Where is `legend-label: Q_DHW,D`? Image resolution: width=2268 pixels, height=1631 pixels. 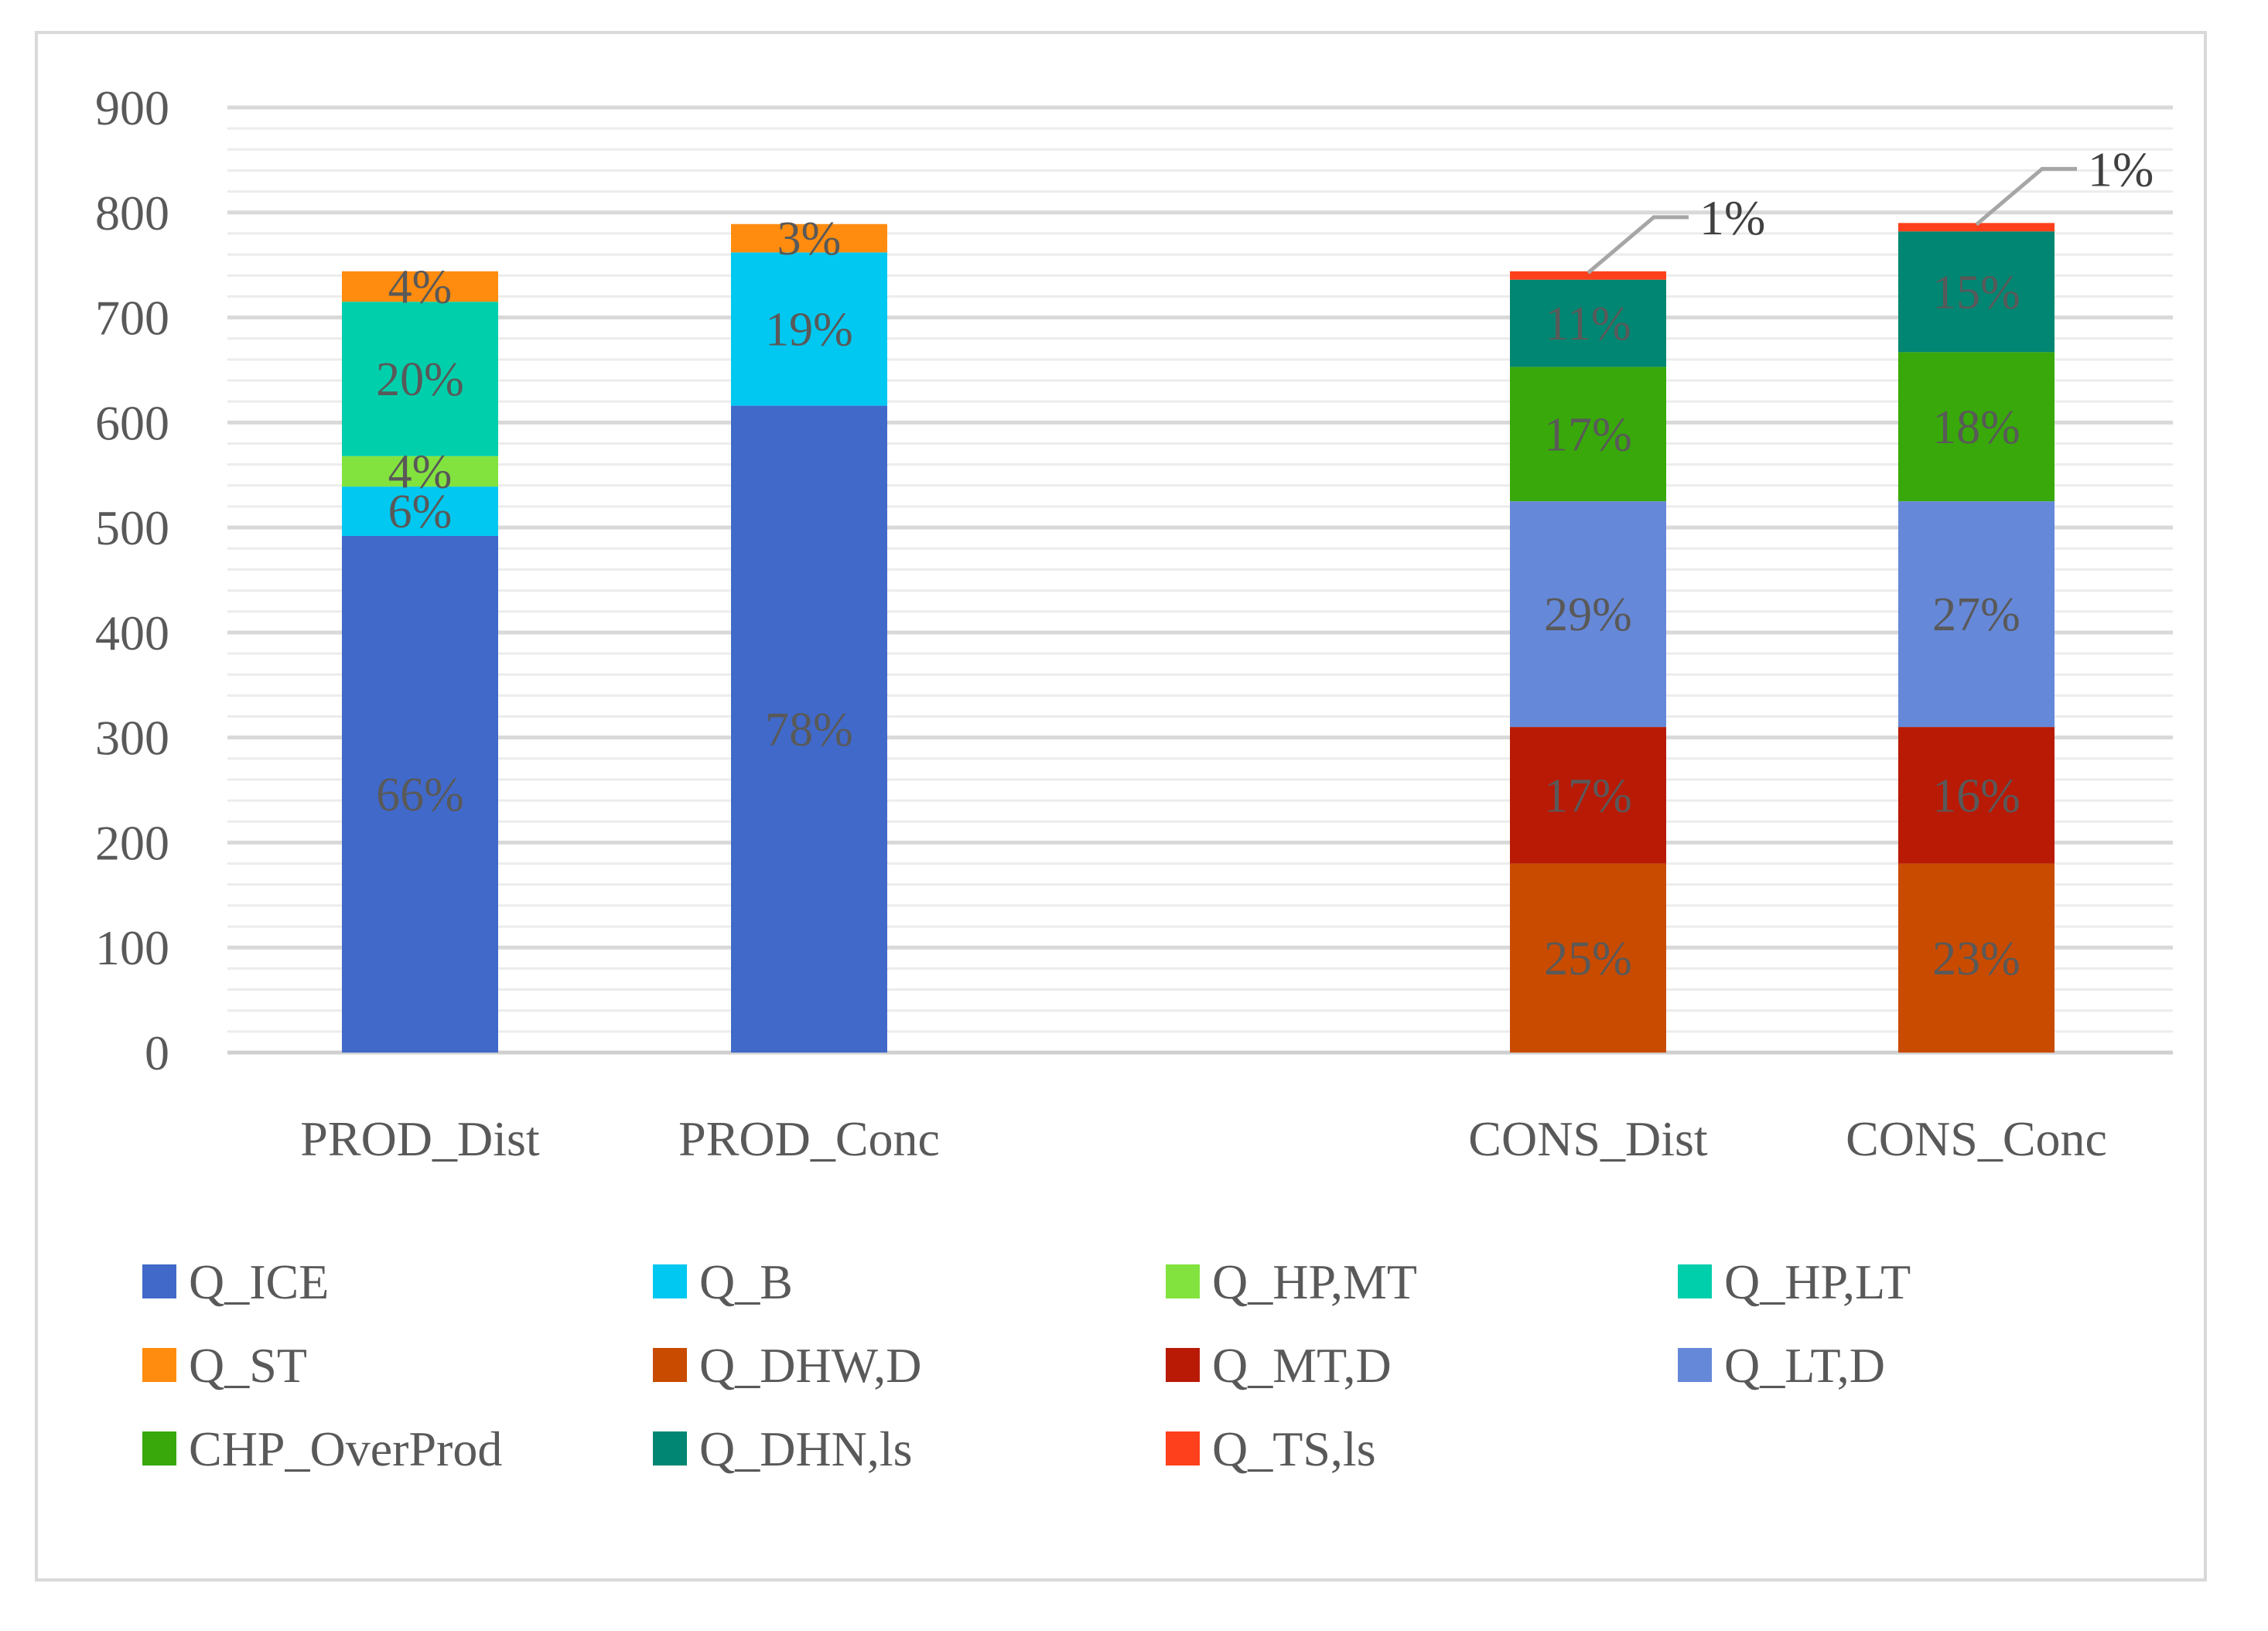 legend-label: Q_DHW,D is located at coordinates (810, 1366).